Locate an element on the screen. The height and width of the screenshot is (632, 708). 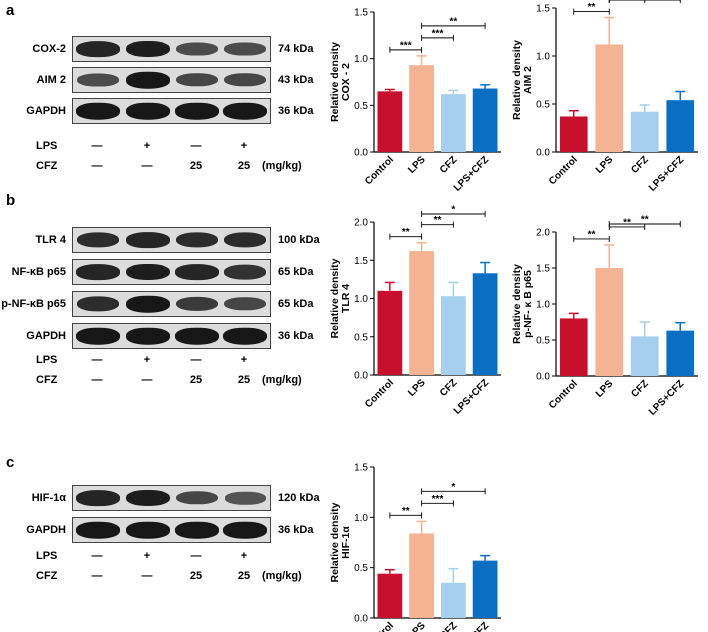
lps-row-label: LPS is located at coordinates (47, 360).